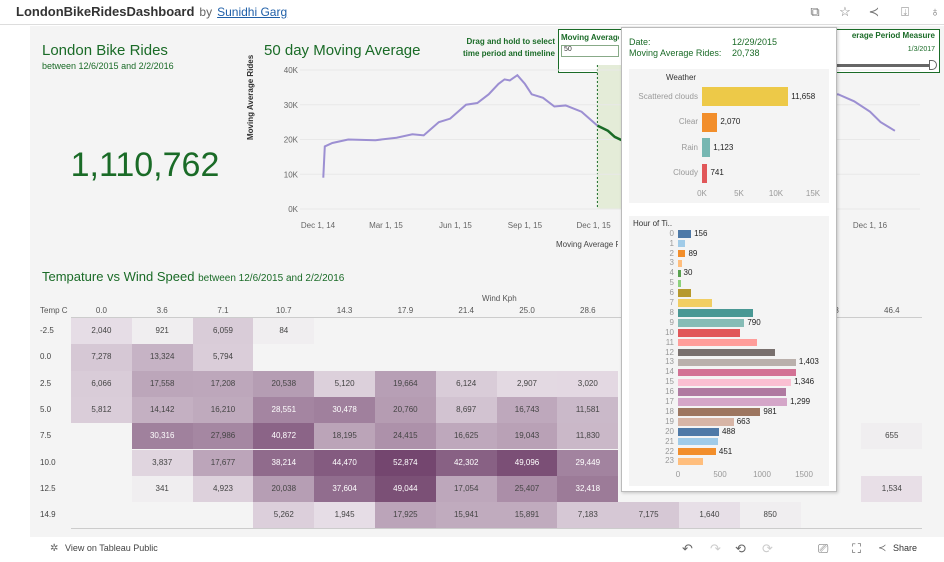  What do you see at coordinates (671, 312) in the screenshot?
I see `bar-category-label: 8` at bounding box center [671, 312].